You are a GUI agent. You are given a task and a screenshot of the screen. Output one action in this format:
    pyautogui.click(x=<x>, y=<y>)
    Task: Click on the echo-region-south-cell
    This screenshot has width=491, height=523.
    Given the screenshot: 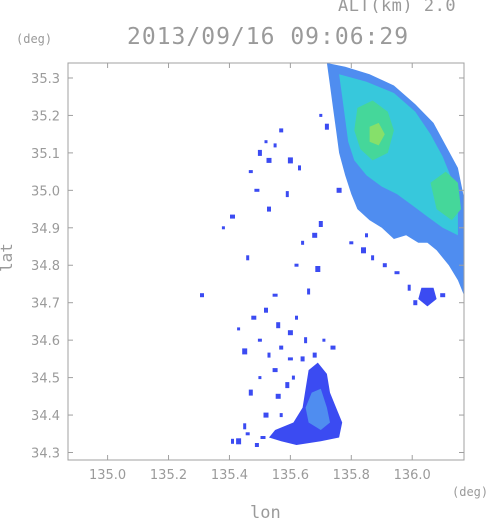 What is the action you would take?
    pyautogui.click(x=306, y=403)
    